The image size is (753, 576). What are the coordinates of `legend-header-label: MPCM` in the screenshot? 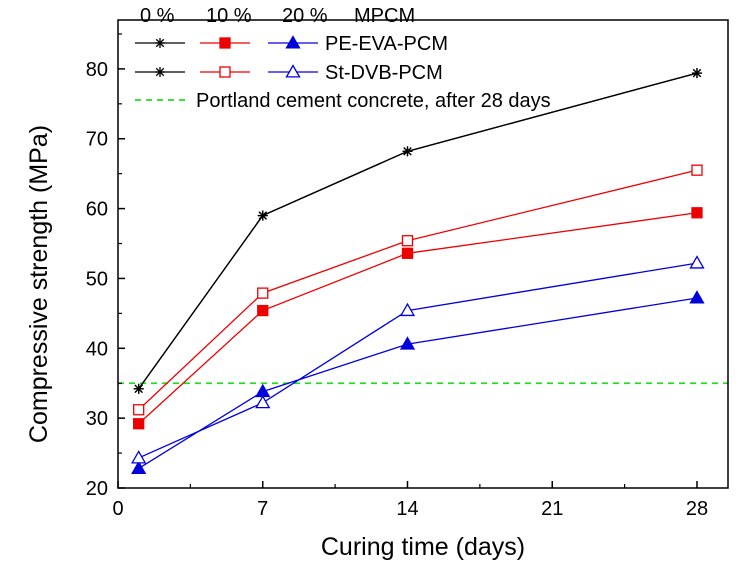 It's located at (384, 16).